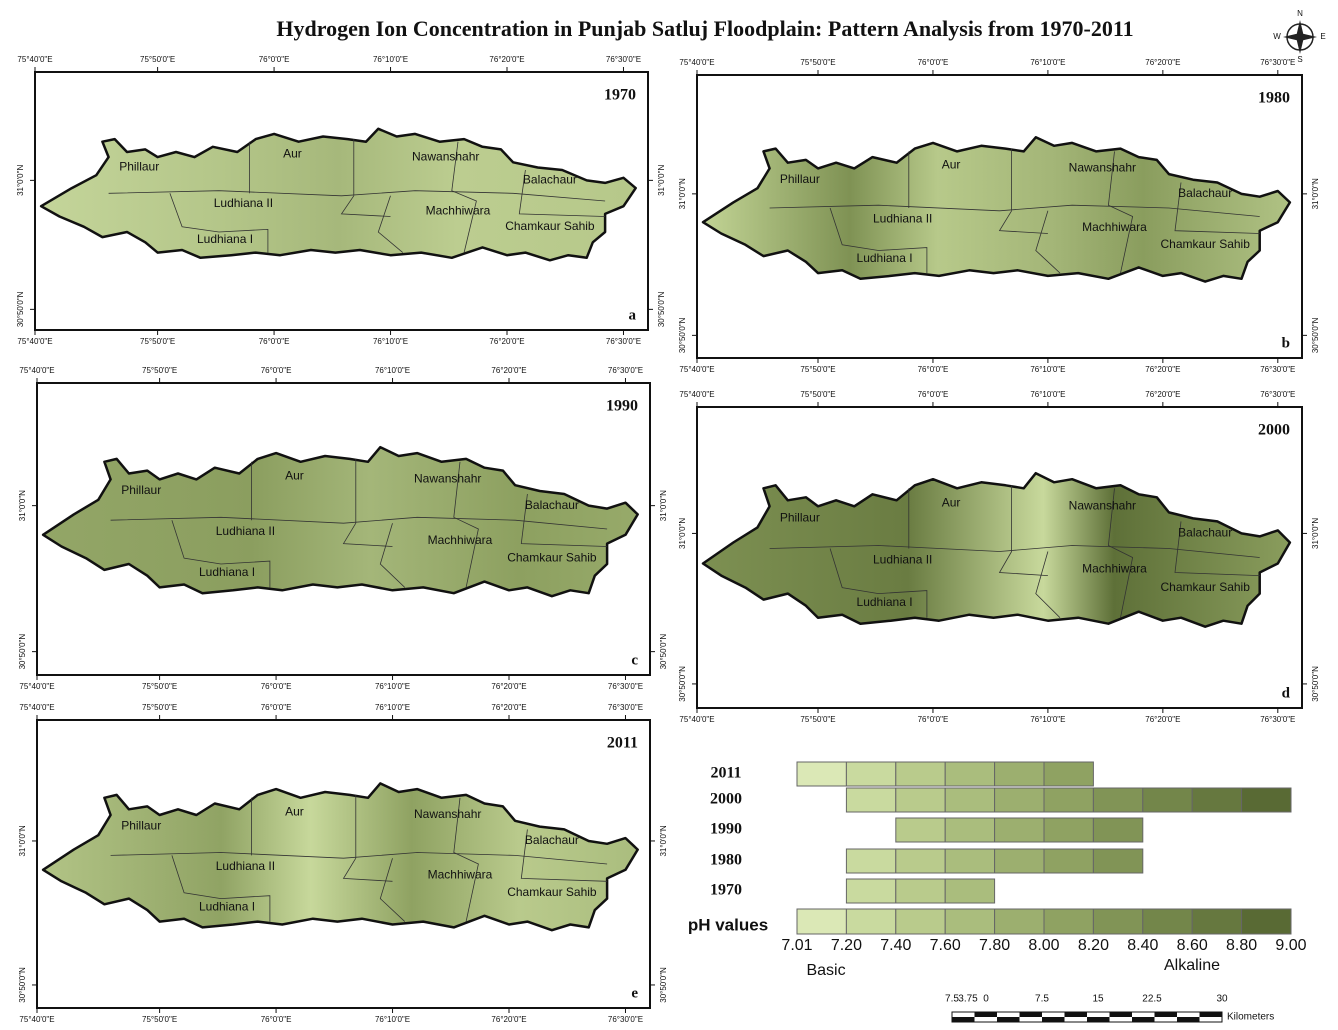  I want to click on scale-unit: Kilometers, so click(1250, 1017).